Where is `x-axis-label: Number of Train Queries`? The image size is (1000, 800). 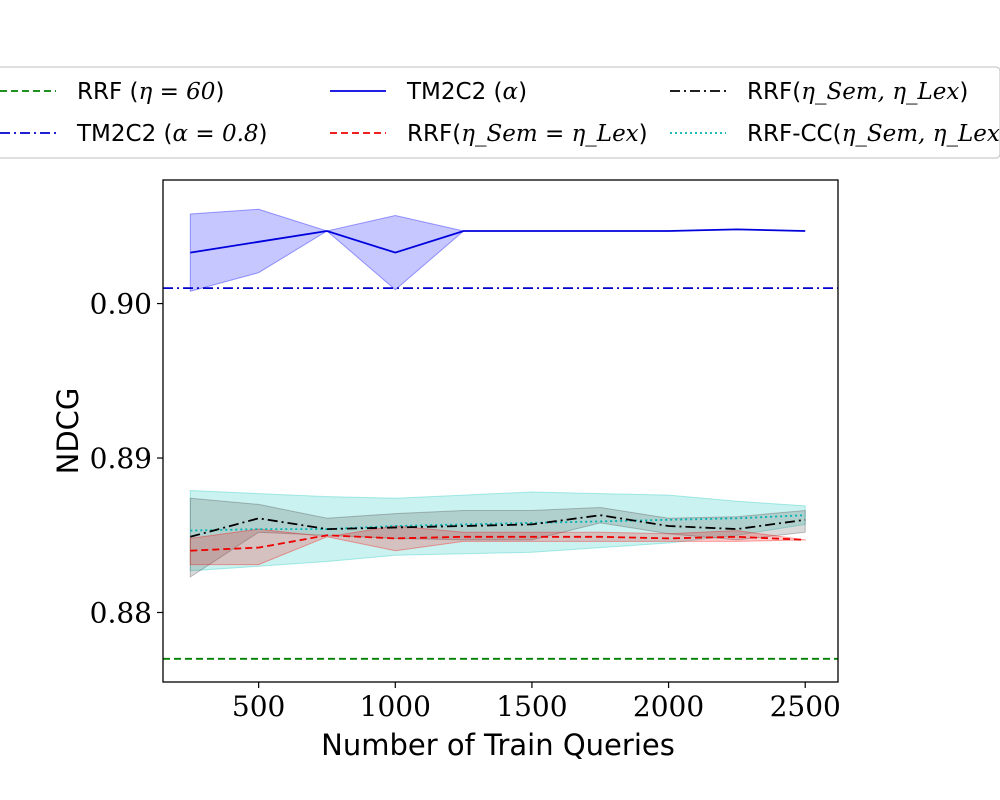 x-axis-label: Number of Train Queries is located at coordinates (498, 745).